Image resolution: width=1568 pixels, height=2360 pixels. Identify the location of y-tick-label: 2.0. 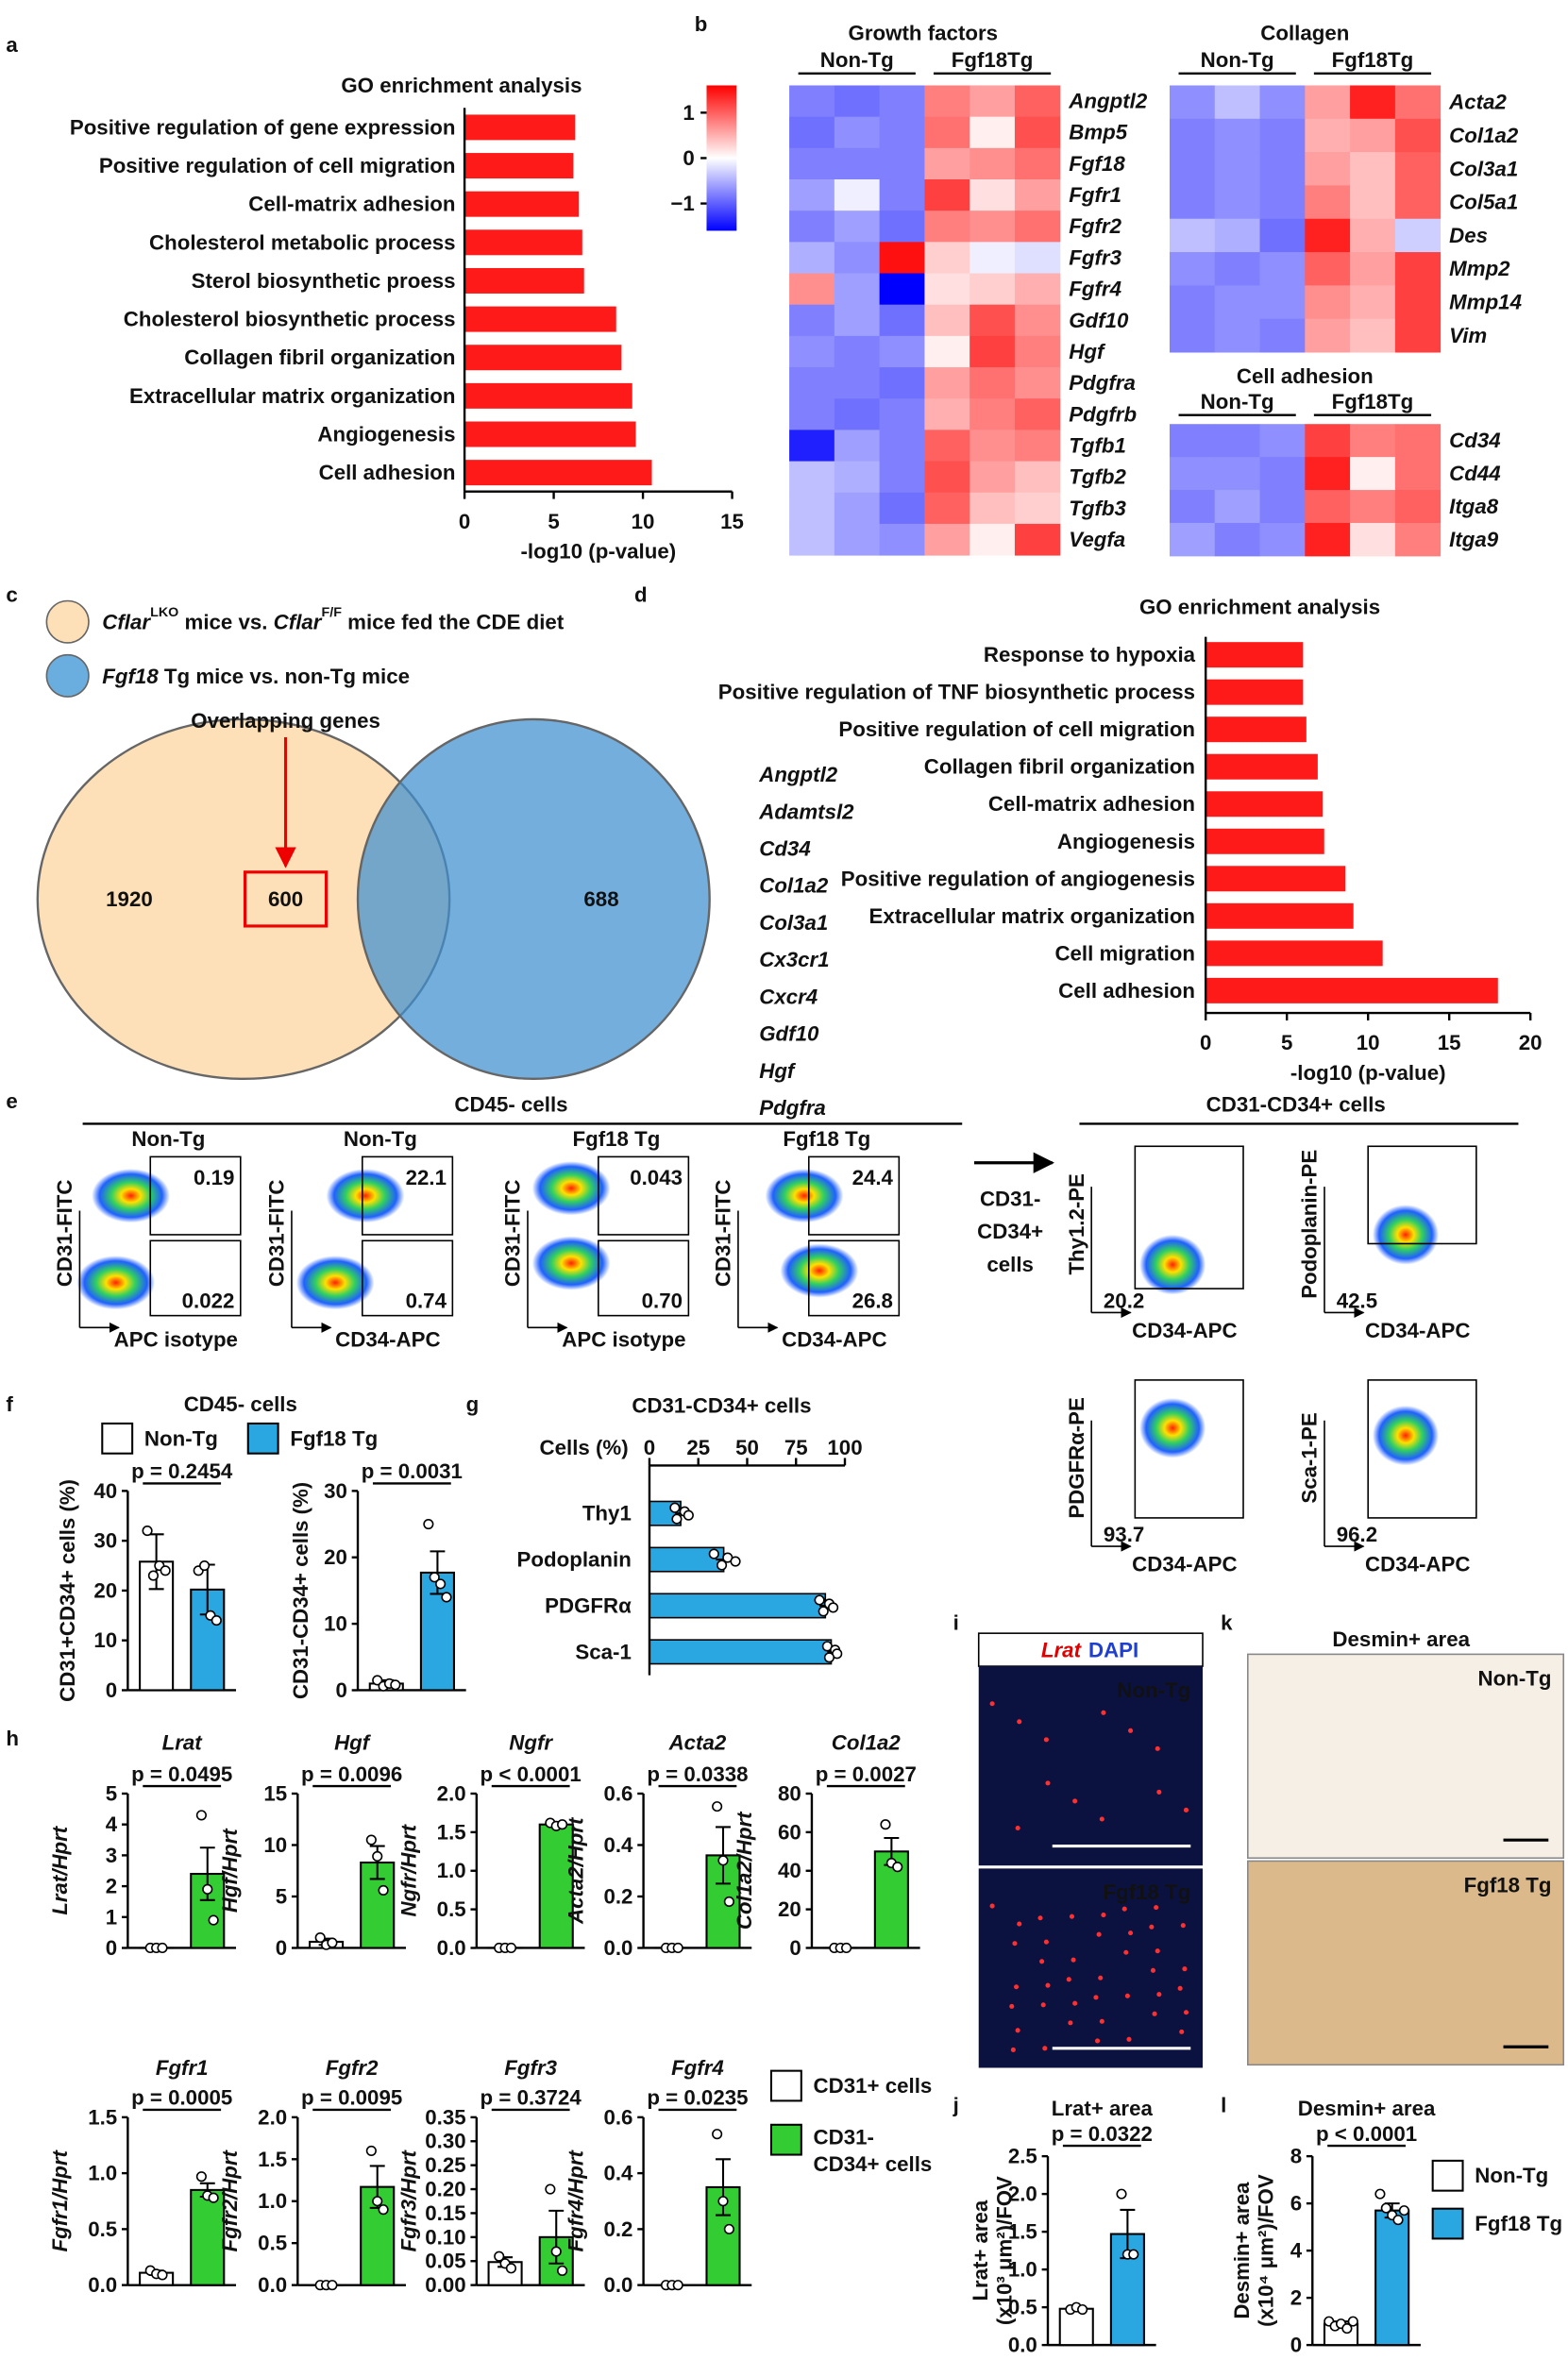
(452, 1794).